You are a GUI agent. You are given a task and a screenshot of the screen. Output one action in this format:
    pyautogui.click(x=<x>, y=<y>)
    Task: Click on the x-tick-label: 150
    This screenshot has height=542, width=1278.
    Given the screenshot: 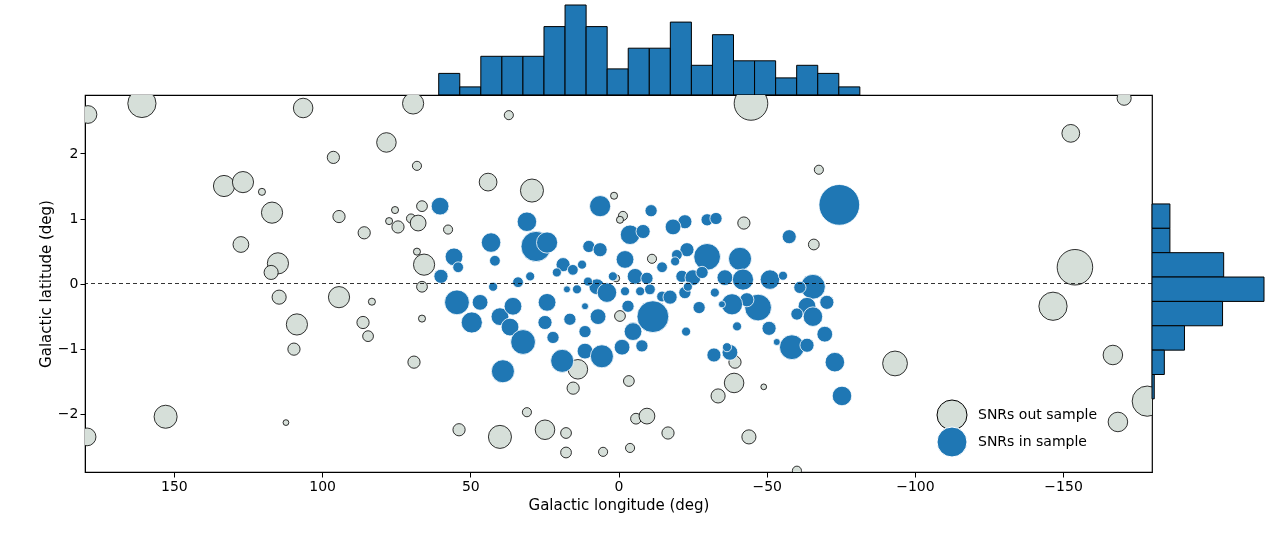 What is the action you would take?
    pyautogui.click(x=174, y=485)
    